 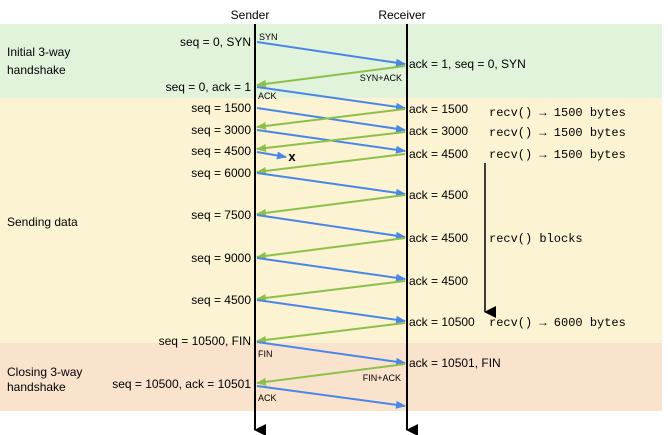 I want to click on sender-label: seq = 3000, so click(x=221, y=130).